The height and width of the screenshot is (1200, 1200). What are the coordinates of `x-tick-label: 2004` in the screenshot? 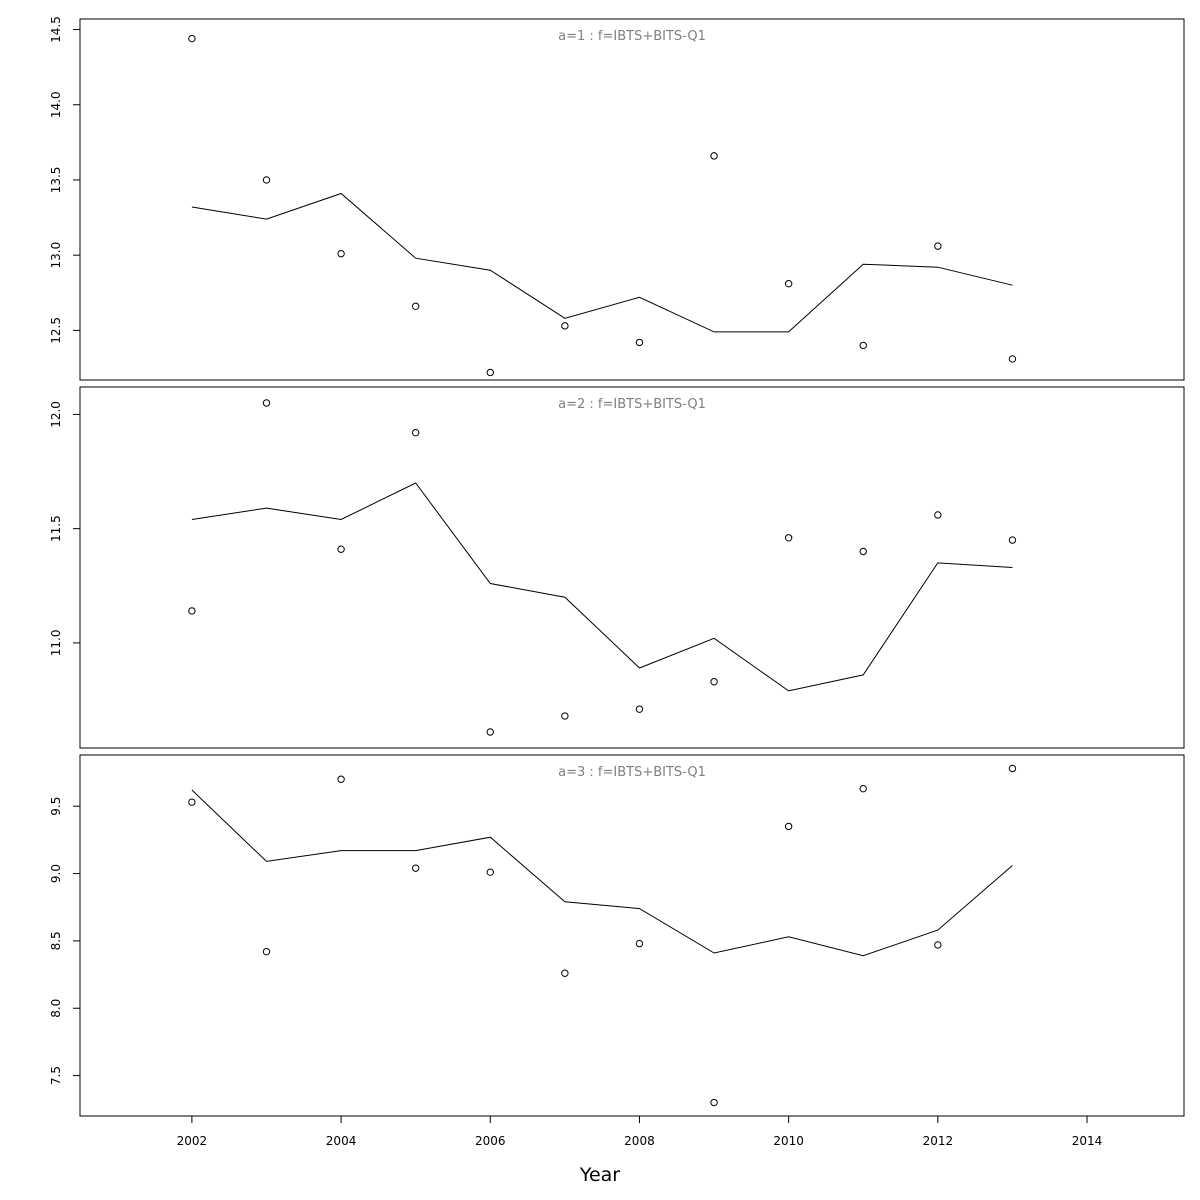 It's located at (341, 1141).